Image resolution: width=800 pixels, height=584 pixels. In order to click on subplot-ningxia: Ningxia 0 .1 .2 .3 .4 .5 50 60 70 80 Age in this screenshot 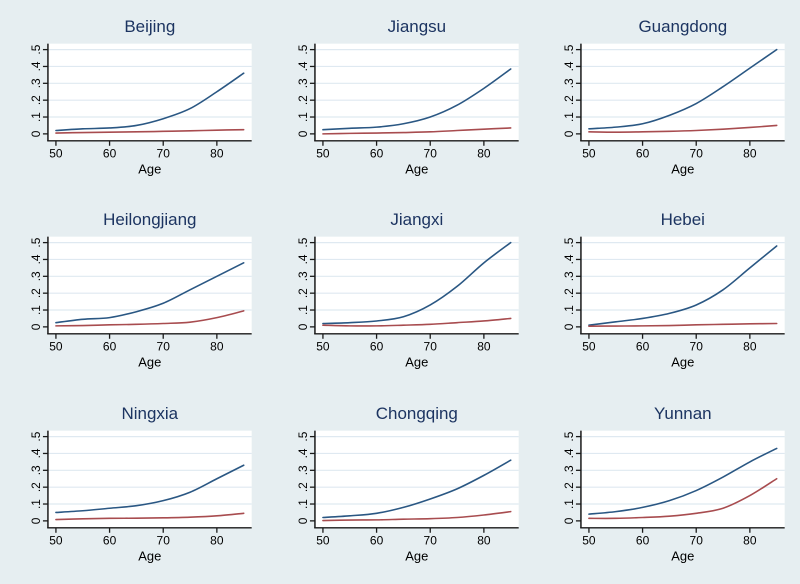, I will do `click(140, 483)`.